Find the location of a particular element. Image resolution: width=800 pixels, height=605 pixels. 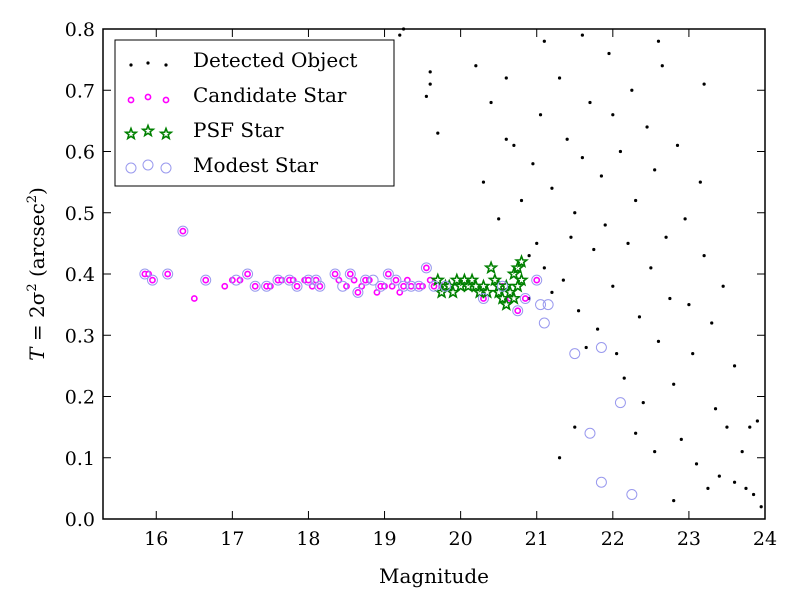

x-tick-label: 20 is located at coordinates (461, 539).